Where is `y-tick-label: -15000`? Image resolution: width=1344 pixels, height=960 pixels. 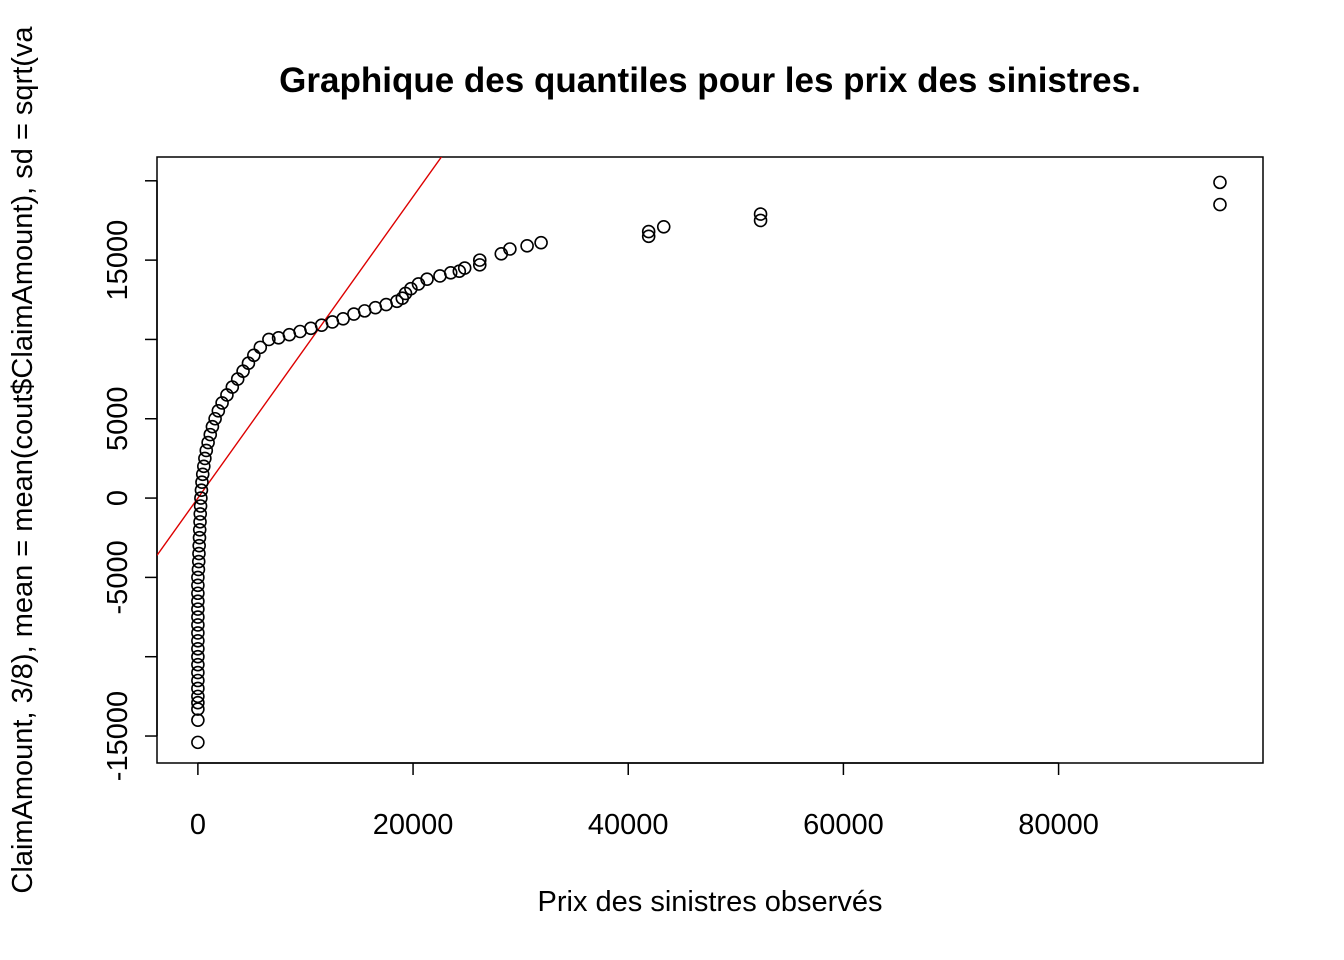 y-tick-label: -15000 is located at coordinates (118, 736).